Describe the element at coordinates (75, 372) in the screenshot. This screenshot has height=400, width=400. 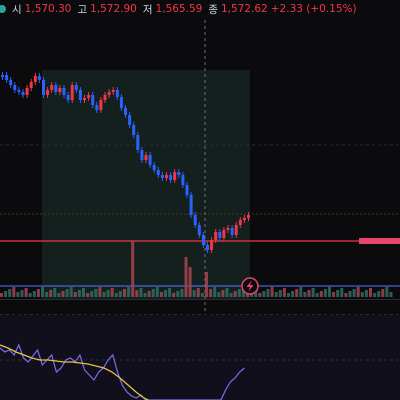
I see `rsi-moving-average` at that location.